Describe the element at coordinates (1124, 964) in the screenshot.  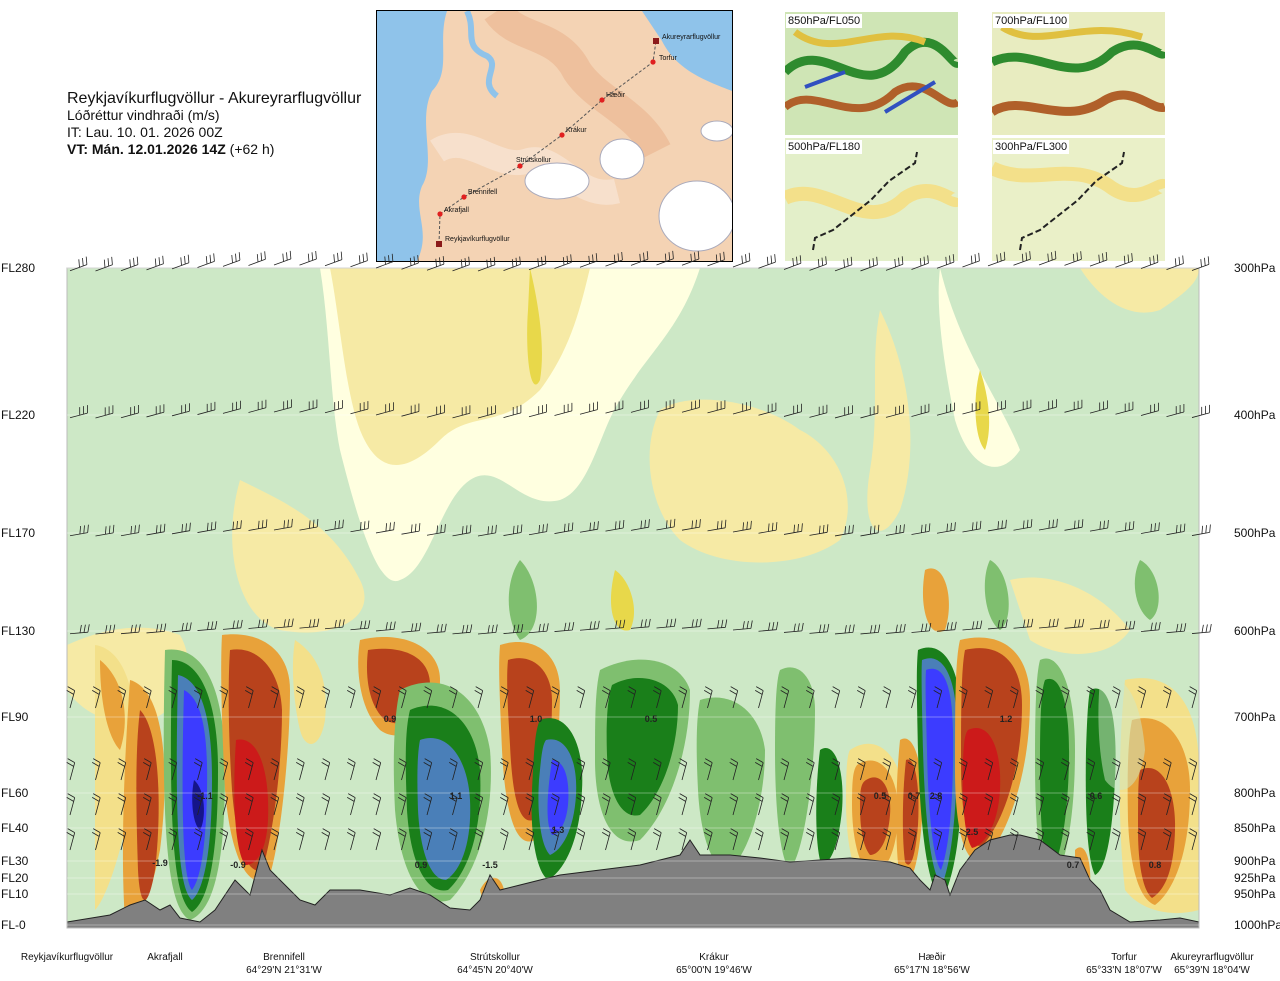
I see `waypoint-label: Torfur 65°33'N 18°07'W` at that location.